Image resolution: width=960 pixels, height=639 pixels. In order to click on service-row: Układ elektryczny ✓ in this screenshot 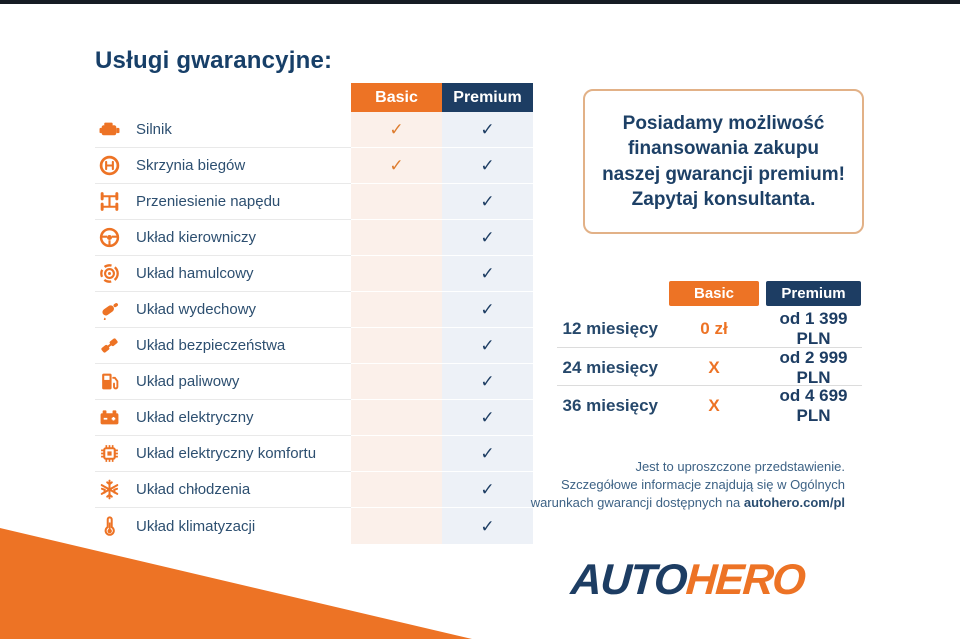, I will do `click(314, 418)`.